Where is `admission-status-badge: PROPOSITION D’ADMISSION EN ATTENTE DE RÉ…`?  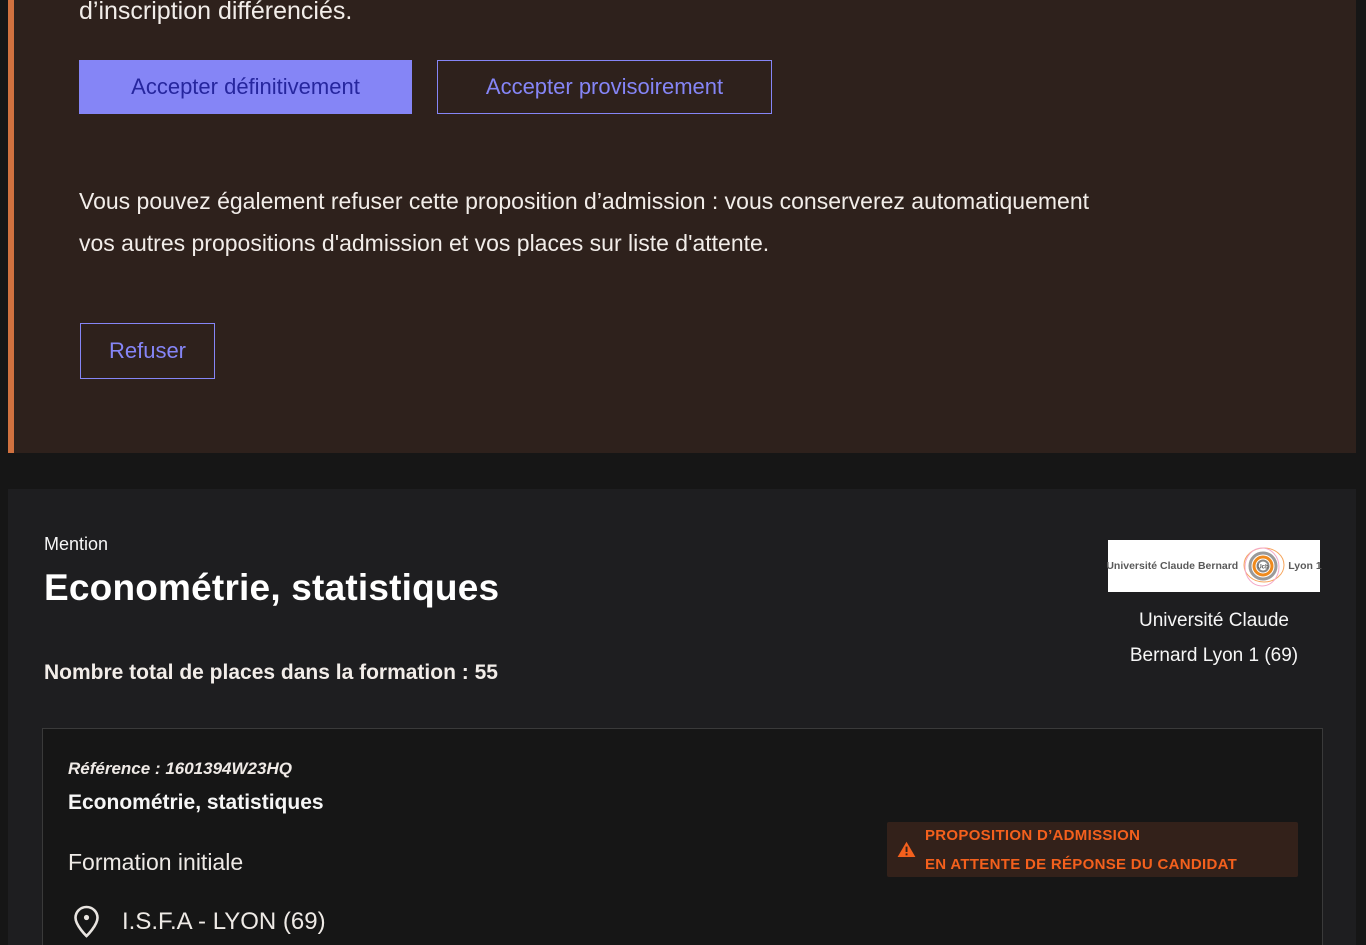
admission-status-badge: PROPOSITION D’ADMISSION EN ATTENTE DE RÉ… is located at coordinates (1092, 849).